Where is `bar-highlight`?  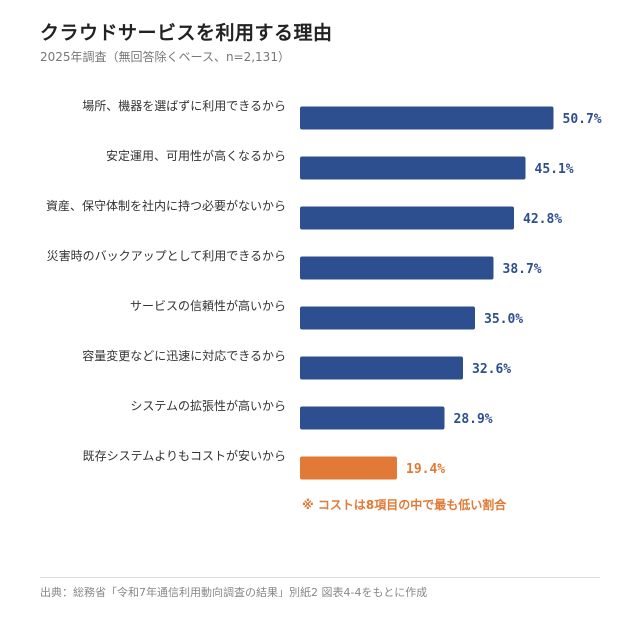
bar-highlight is located at coordinates (348, 468).